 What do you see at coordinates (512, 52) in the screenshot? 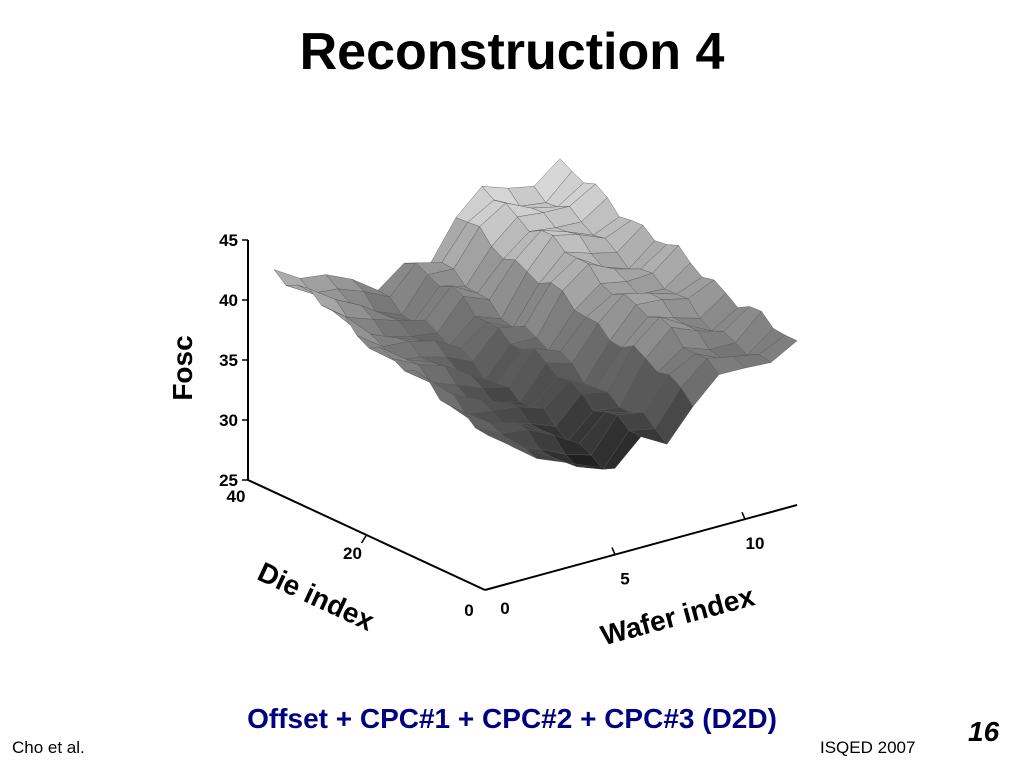
I see `slide-title: Reconstruction 4` at bounding box center [512, 52].